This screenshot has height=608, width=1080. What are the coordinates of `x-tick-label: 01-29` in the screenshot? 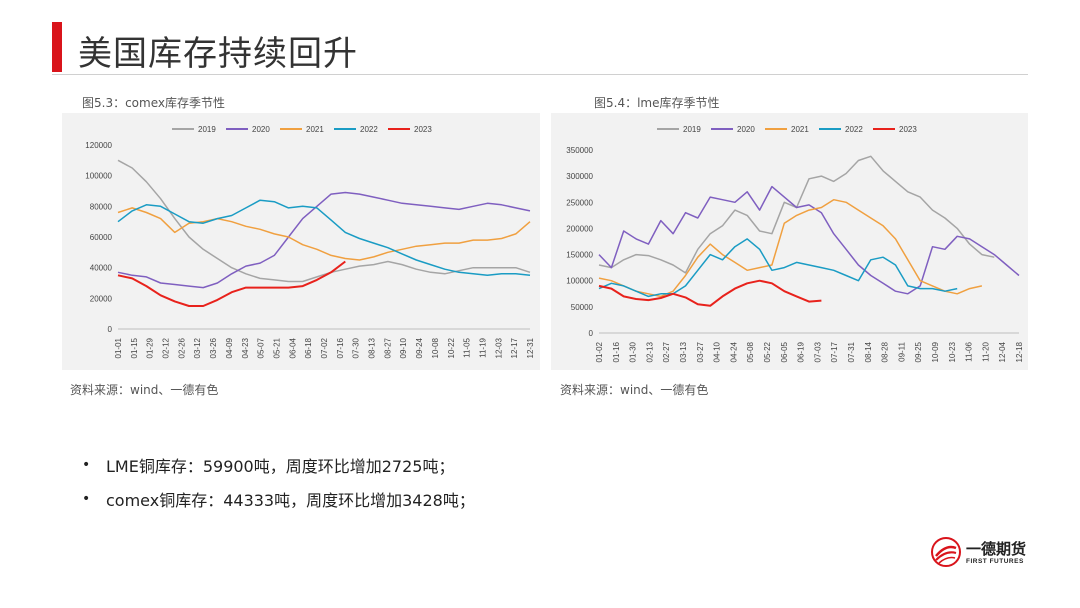 It's located at (150, 347).